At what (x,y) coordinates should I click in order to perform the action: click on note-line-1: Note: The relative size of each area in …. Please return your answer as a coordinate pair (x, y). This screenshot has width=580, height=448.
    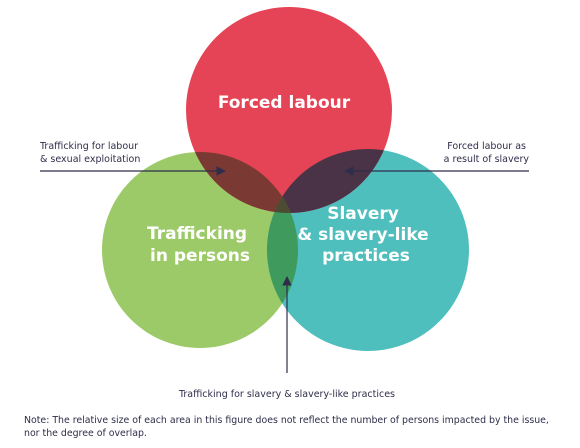
    Looking at the image, I should click on (286, 420).